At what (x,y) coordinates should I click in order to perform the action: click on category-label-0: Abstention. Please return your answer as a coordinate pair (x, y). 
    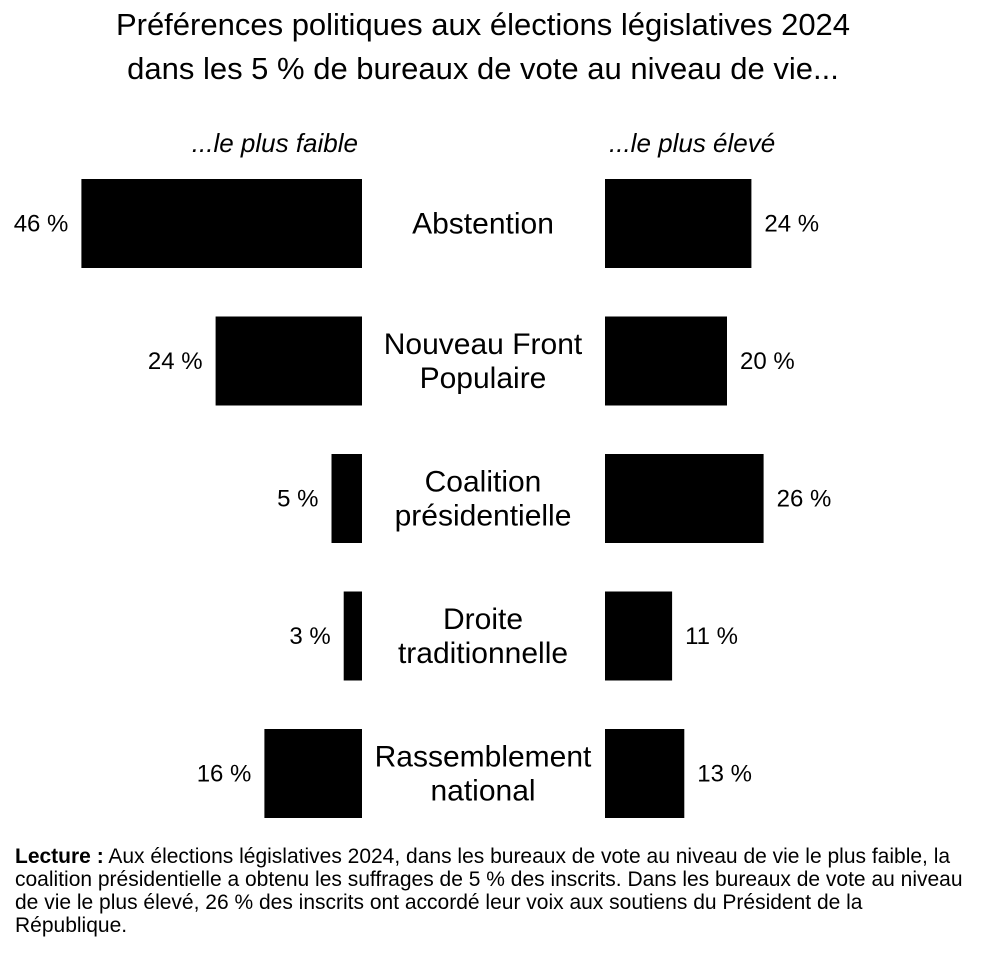
    Looking at the image, I should click on (483, 224).